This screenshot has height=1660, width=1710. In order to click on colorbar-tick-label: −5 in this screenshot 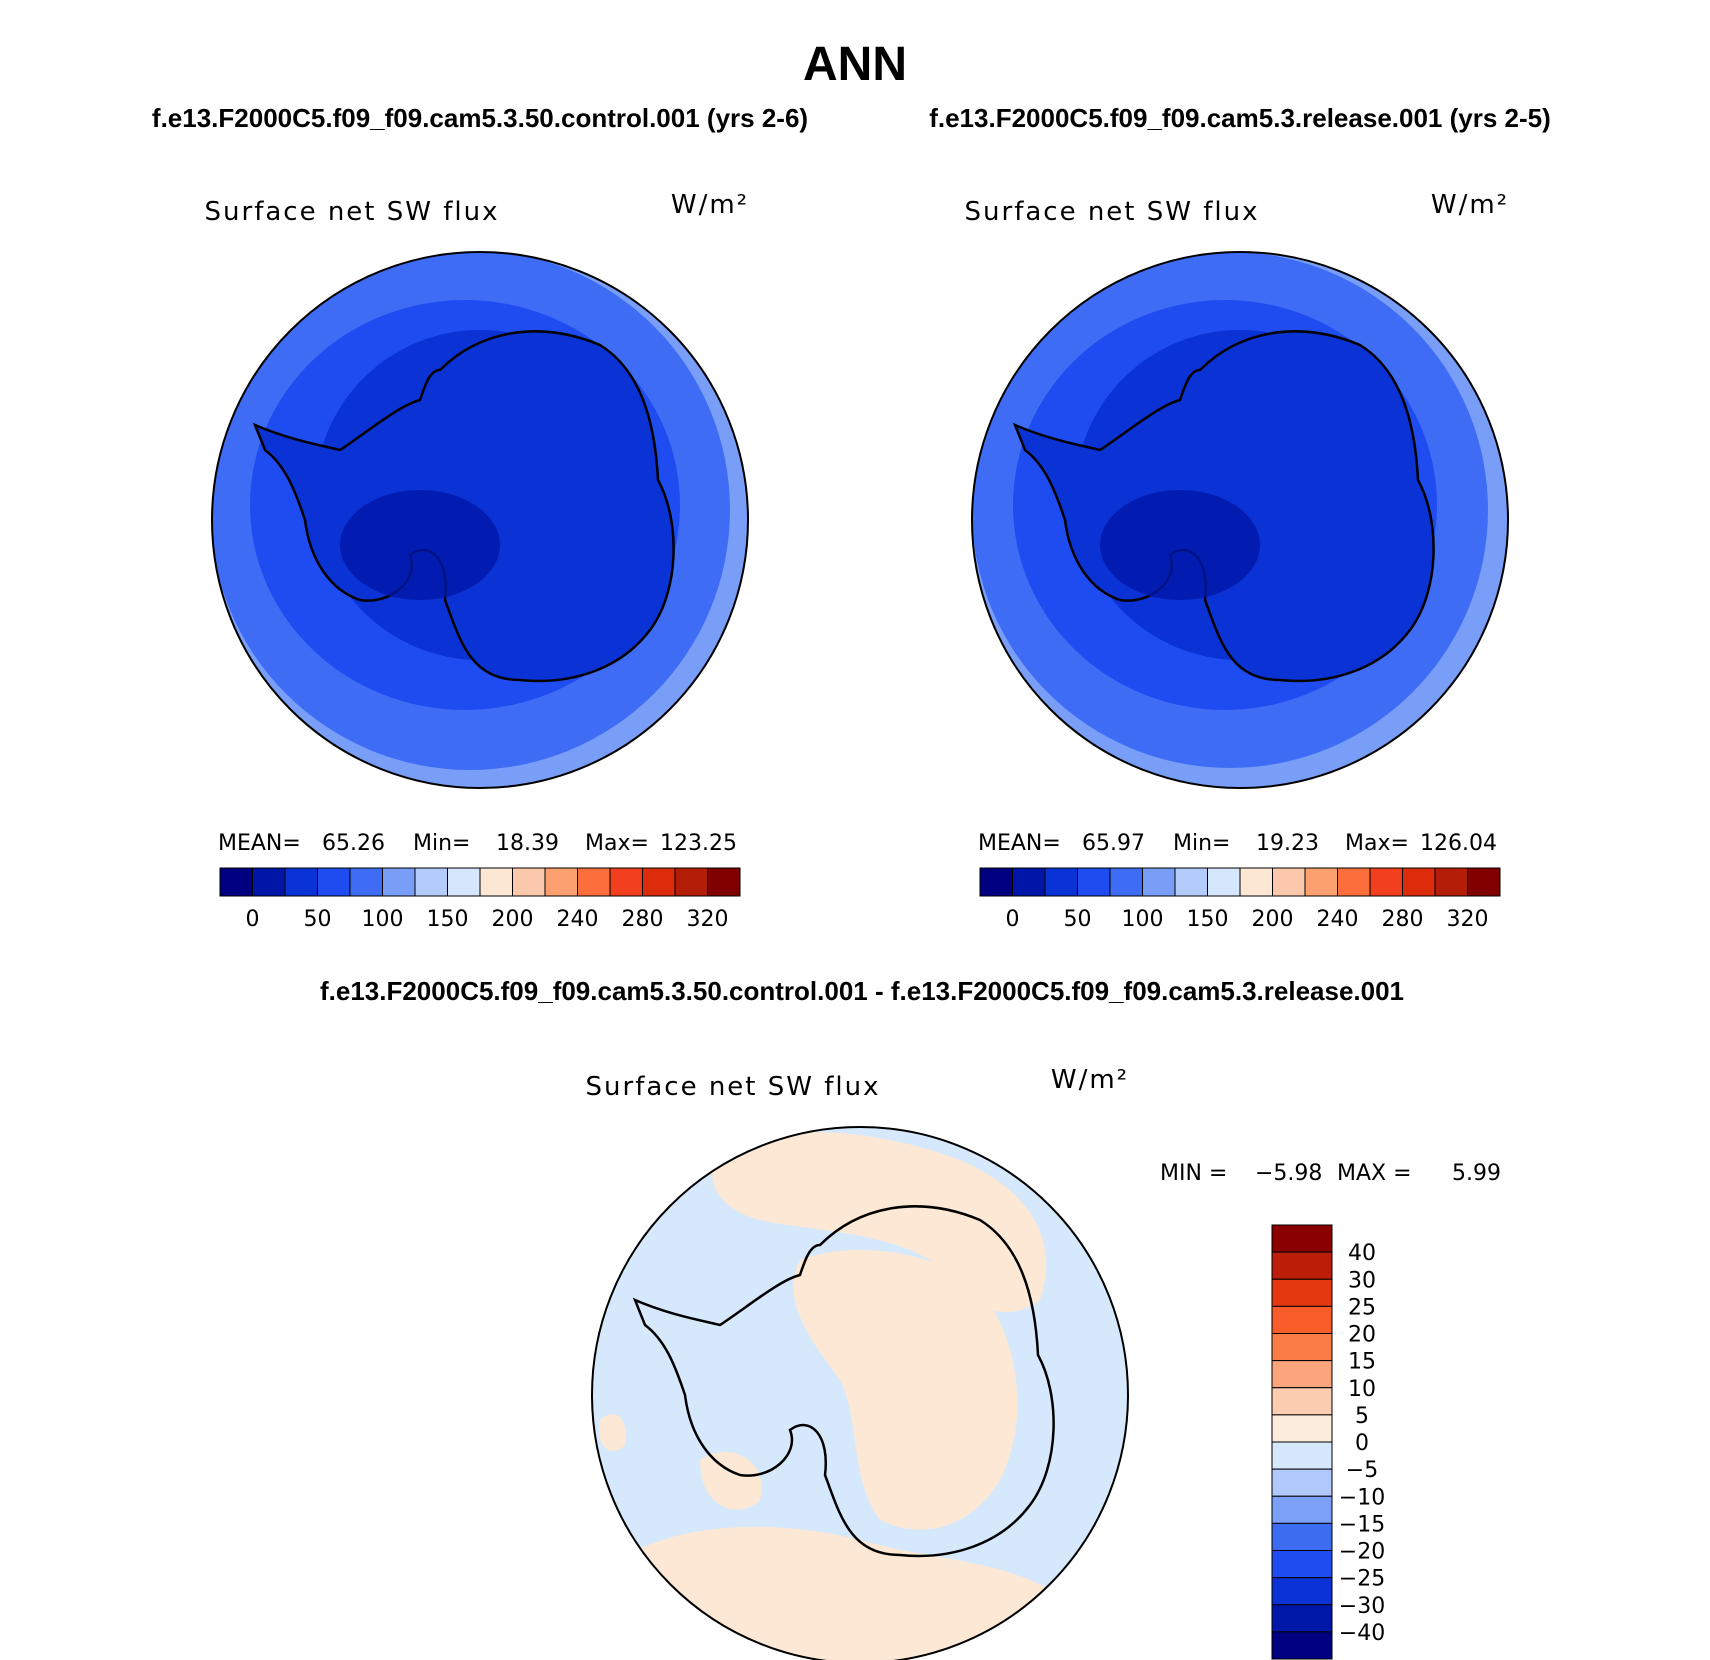, I will do `click(1362, 1470)`.